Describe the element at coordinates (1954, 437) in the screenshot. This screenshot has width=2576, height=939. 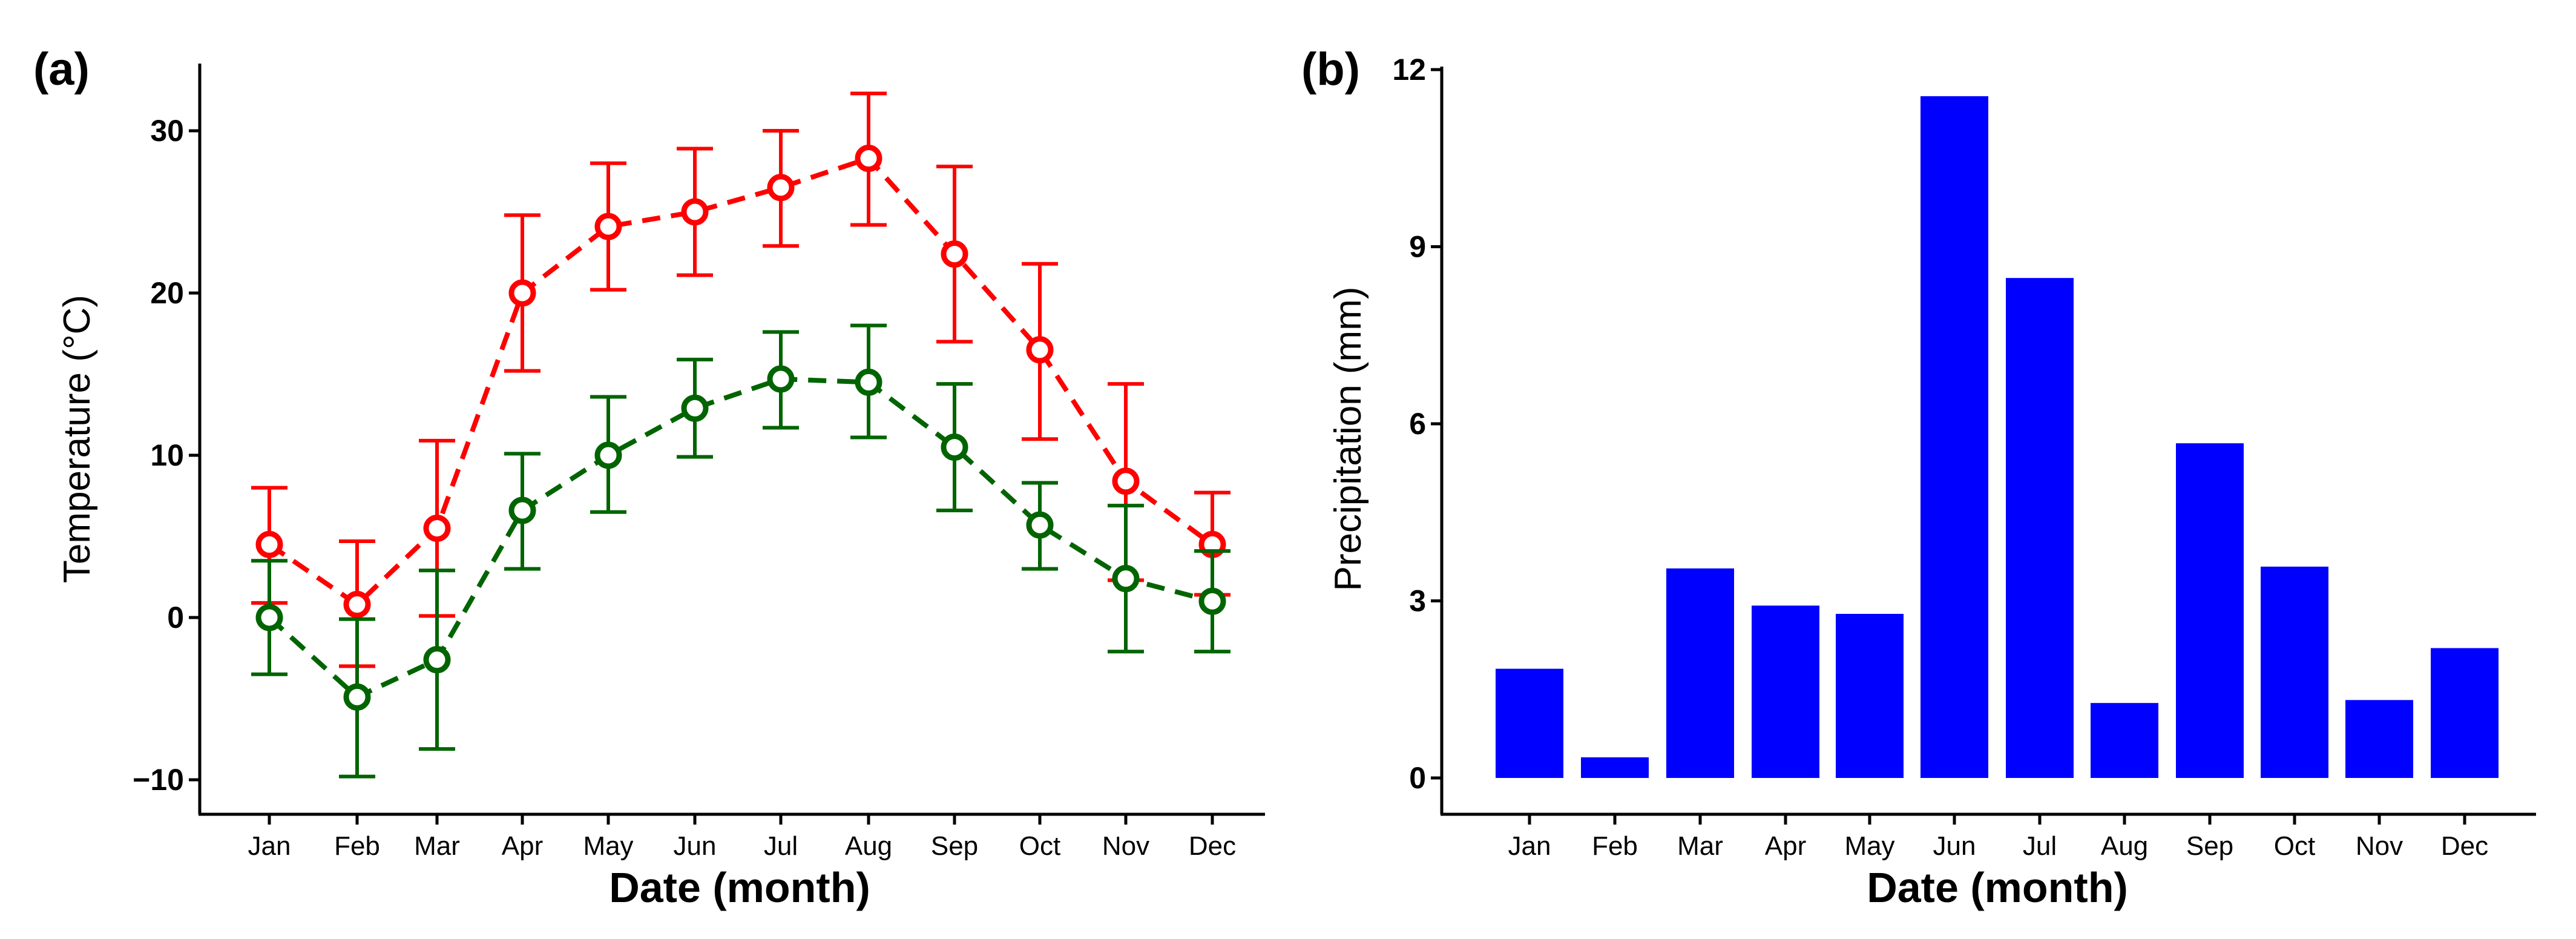
I see `bar-jun` at that location.